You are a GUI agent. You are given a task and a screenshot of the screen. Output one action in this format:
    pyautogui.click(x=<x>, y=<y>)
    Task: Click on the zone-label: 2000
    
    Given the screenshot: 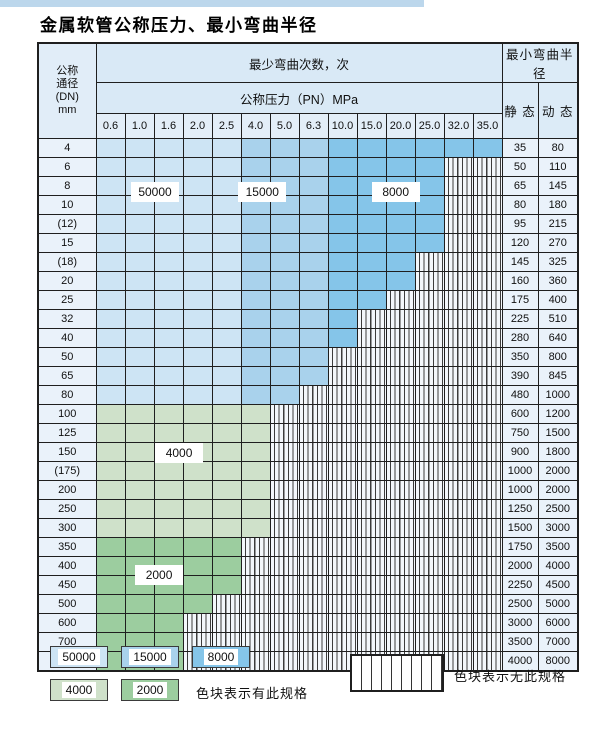 What is the action you would take?
    pyautogui.click(x=159, y=575)
    